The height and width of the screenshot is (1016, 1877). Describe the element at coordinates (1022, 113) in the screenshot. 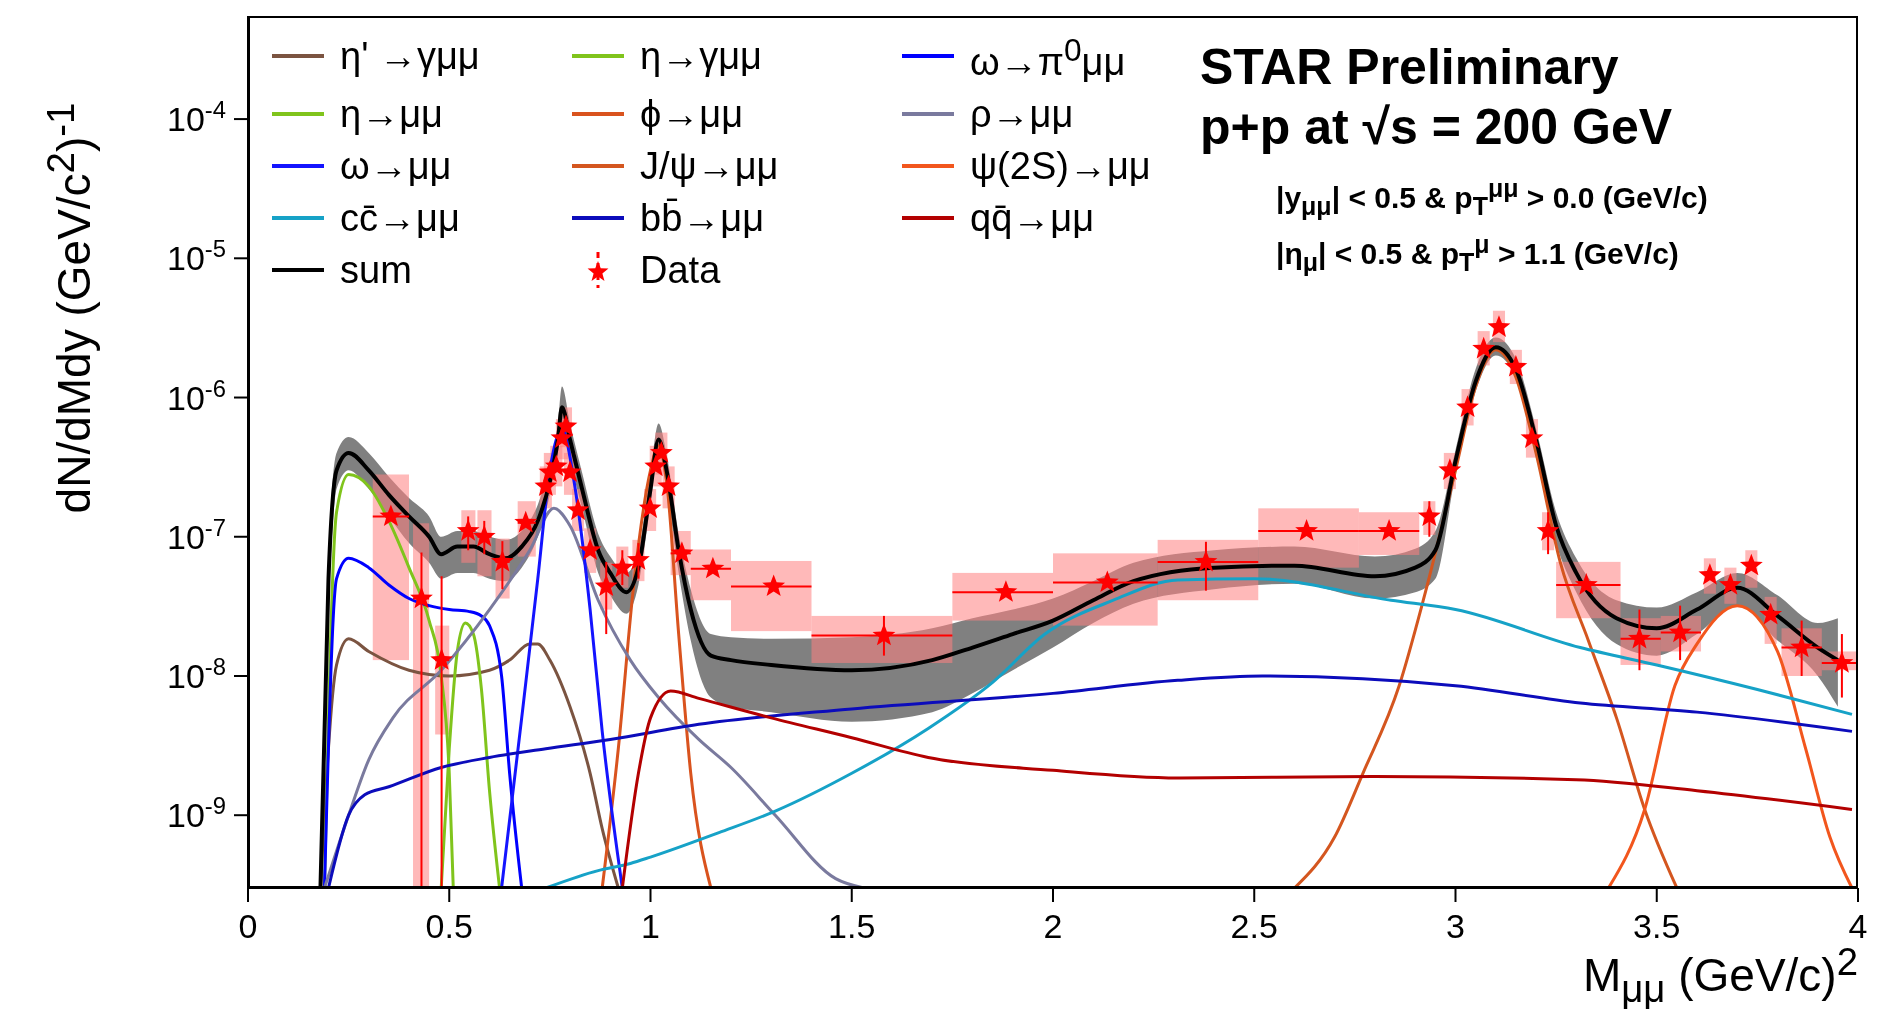

I see `legend-label: ρ→μμ` at that location.